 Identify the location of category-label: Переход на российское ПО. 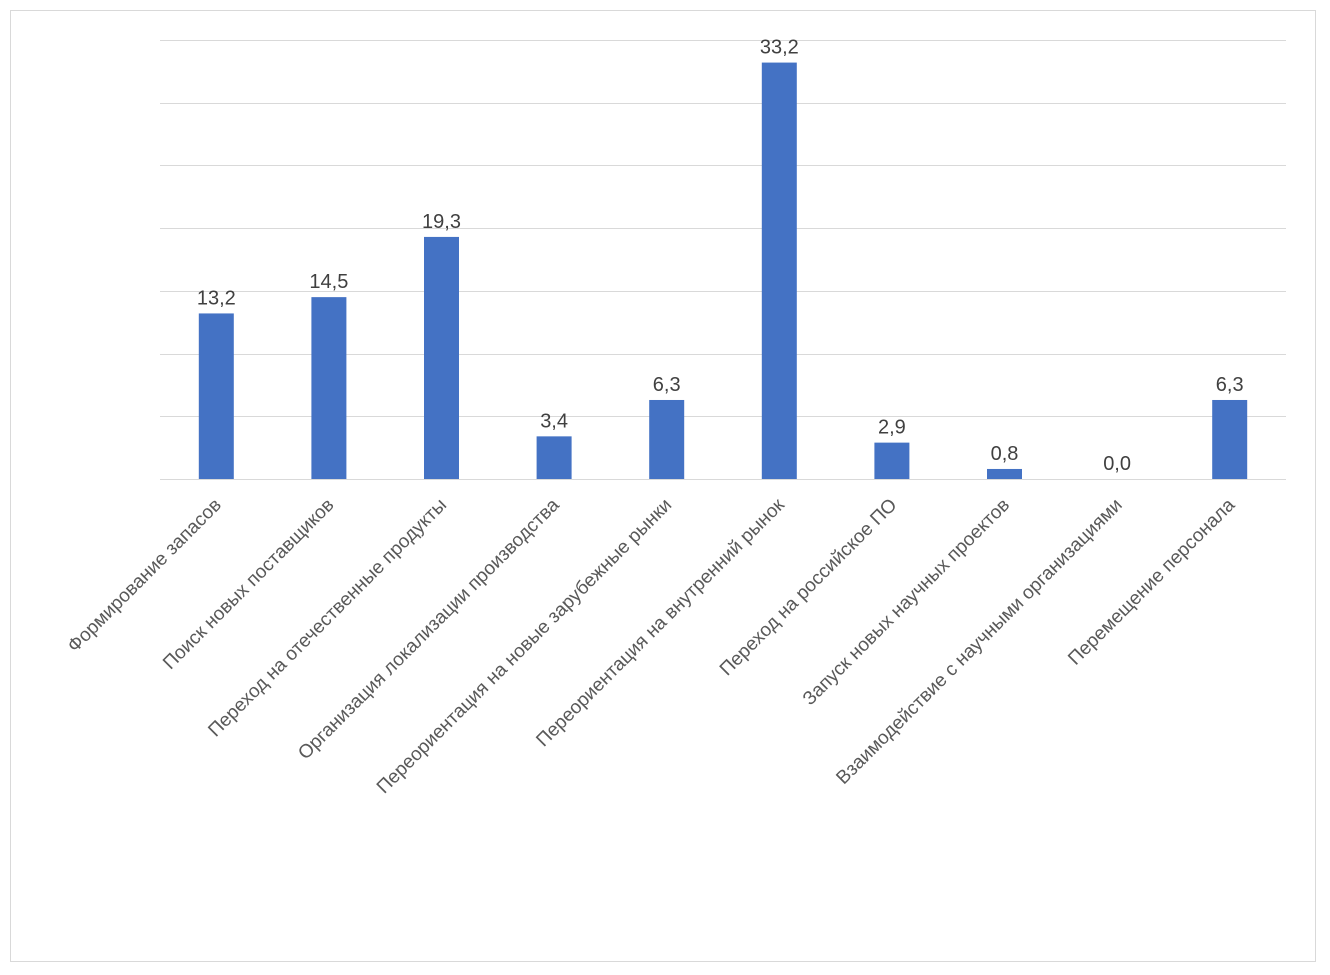
(808, 587).